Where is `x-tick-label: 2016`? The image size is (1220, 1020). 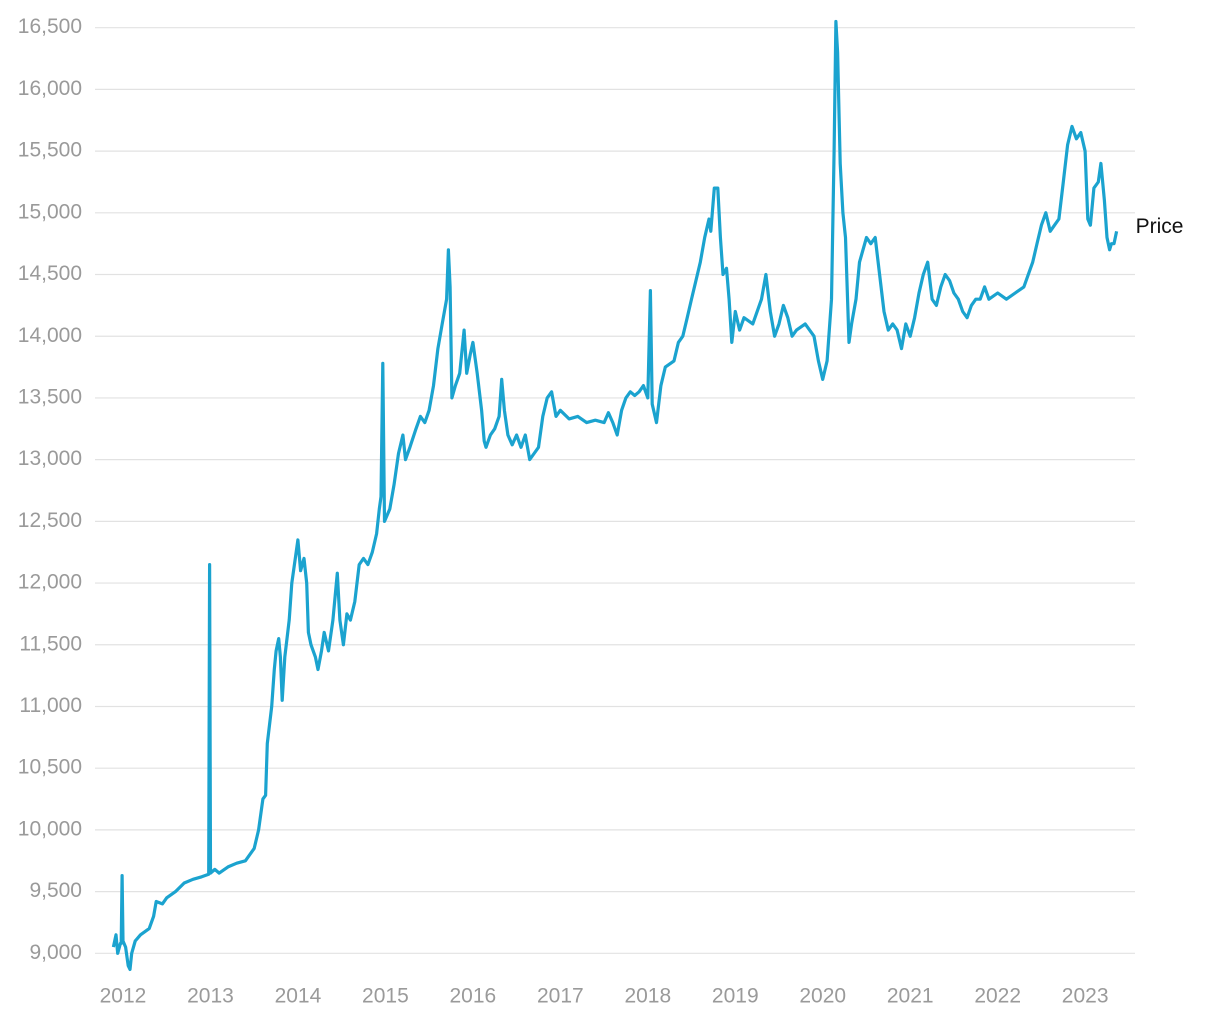 x-tick-label: 2016 is located at coordinates (473, 996).